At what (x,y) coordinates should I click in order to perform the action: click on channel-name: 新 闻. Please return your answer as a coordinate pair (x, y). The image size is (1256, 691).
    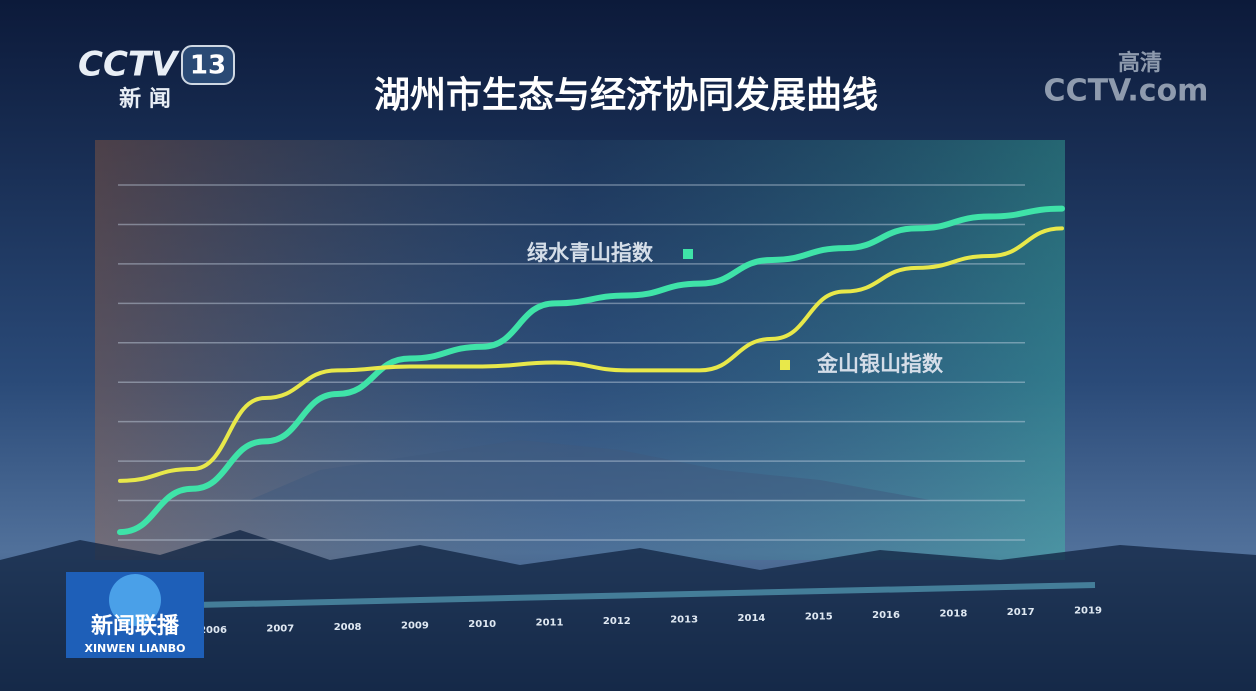
    Looking at the image, I should click on (145, 99).